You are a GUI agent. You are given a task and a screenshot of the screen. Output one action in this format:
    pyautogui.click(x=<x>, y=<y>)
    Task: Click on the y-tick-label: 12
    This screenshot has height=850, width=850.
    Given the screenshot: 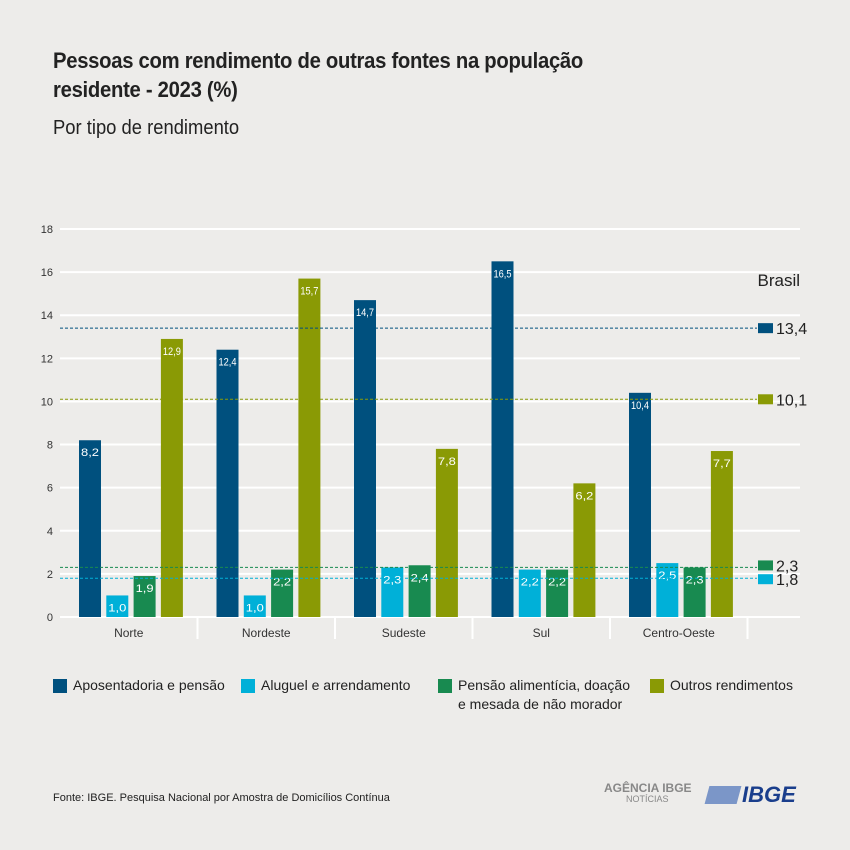 What is the action you would take?
    pyautogui.click(x=47, y=359)
    